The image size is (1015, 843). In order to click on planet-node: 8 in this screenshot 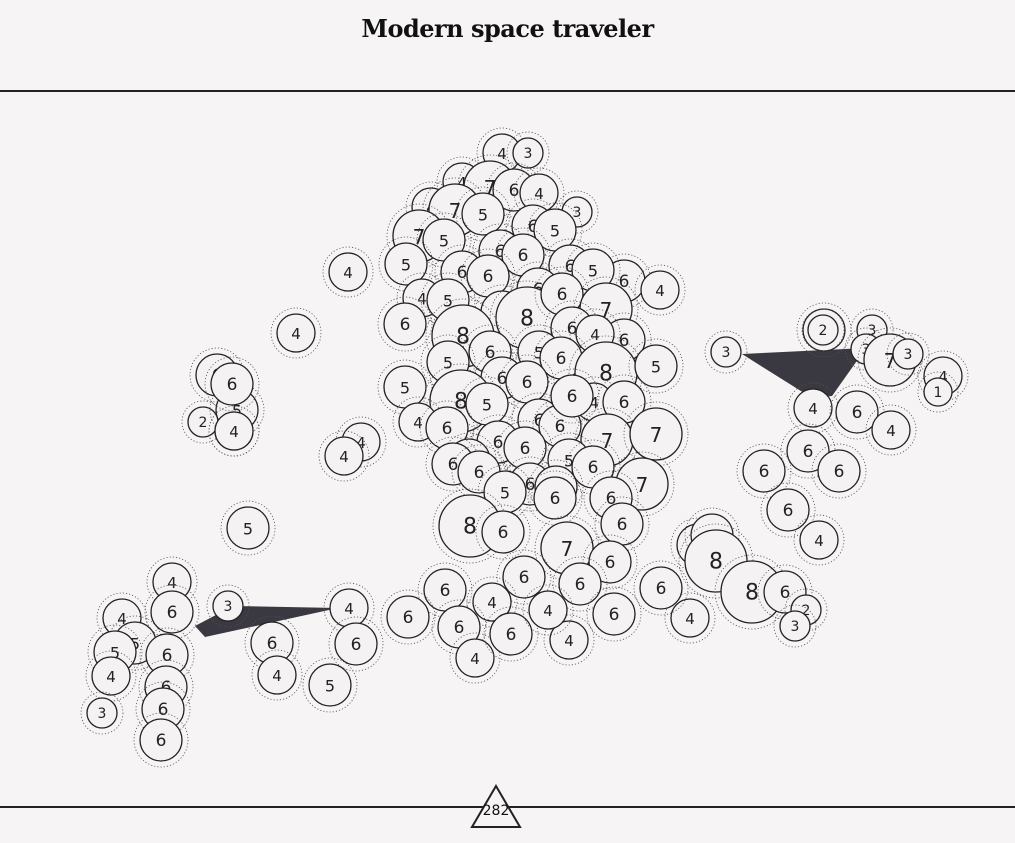, I will do `click(752, 592)`.